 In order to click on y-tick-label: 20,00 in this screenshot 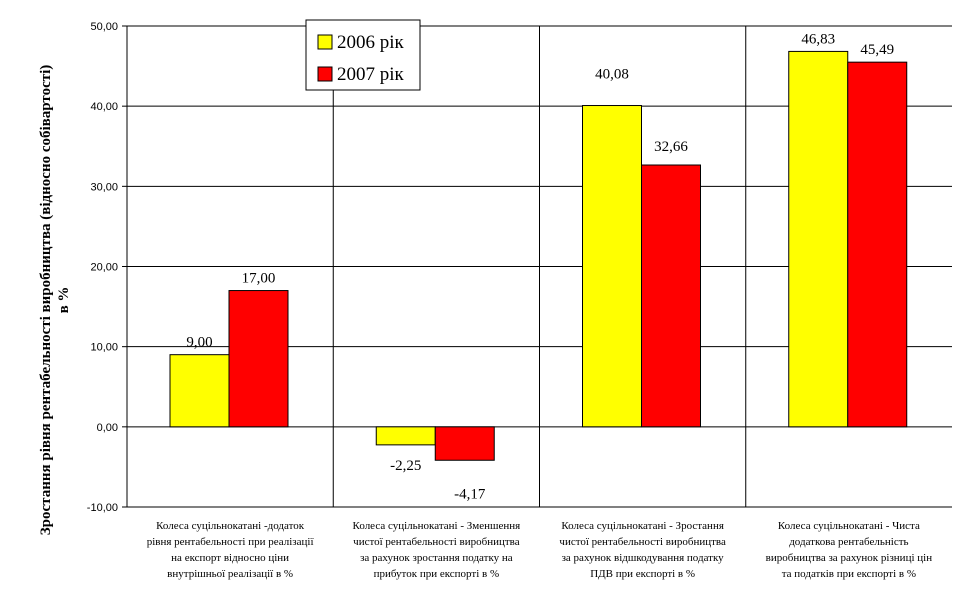, I will do `click(104, 268)`.